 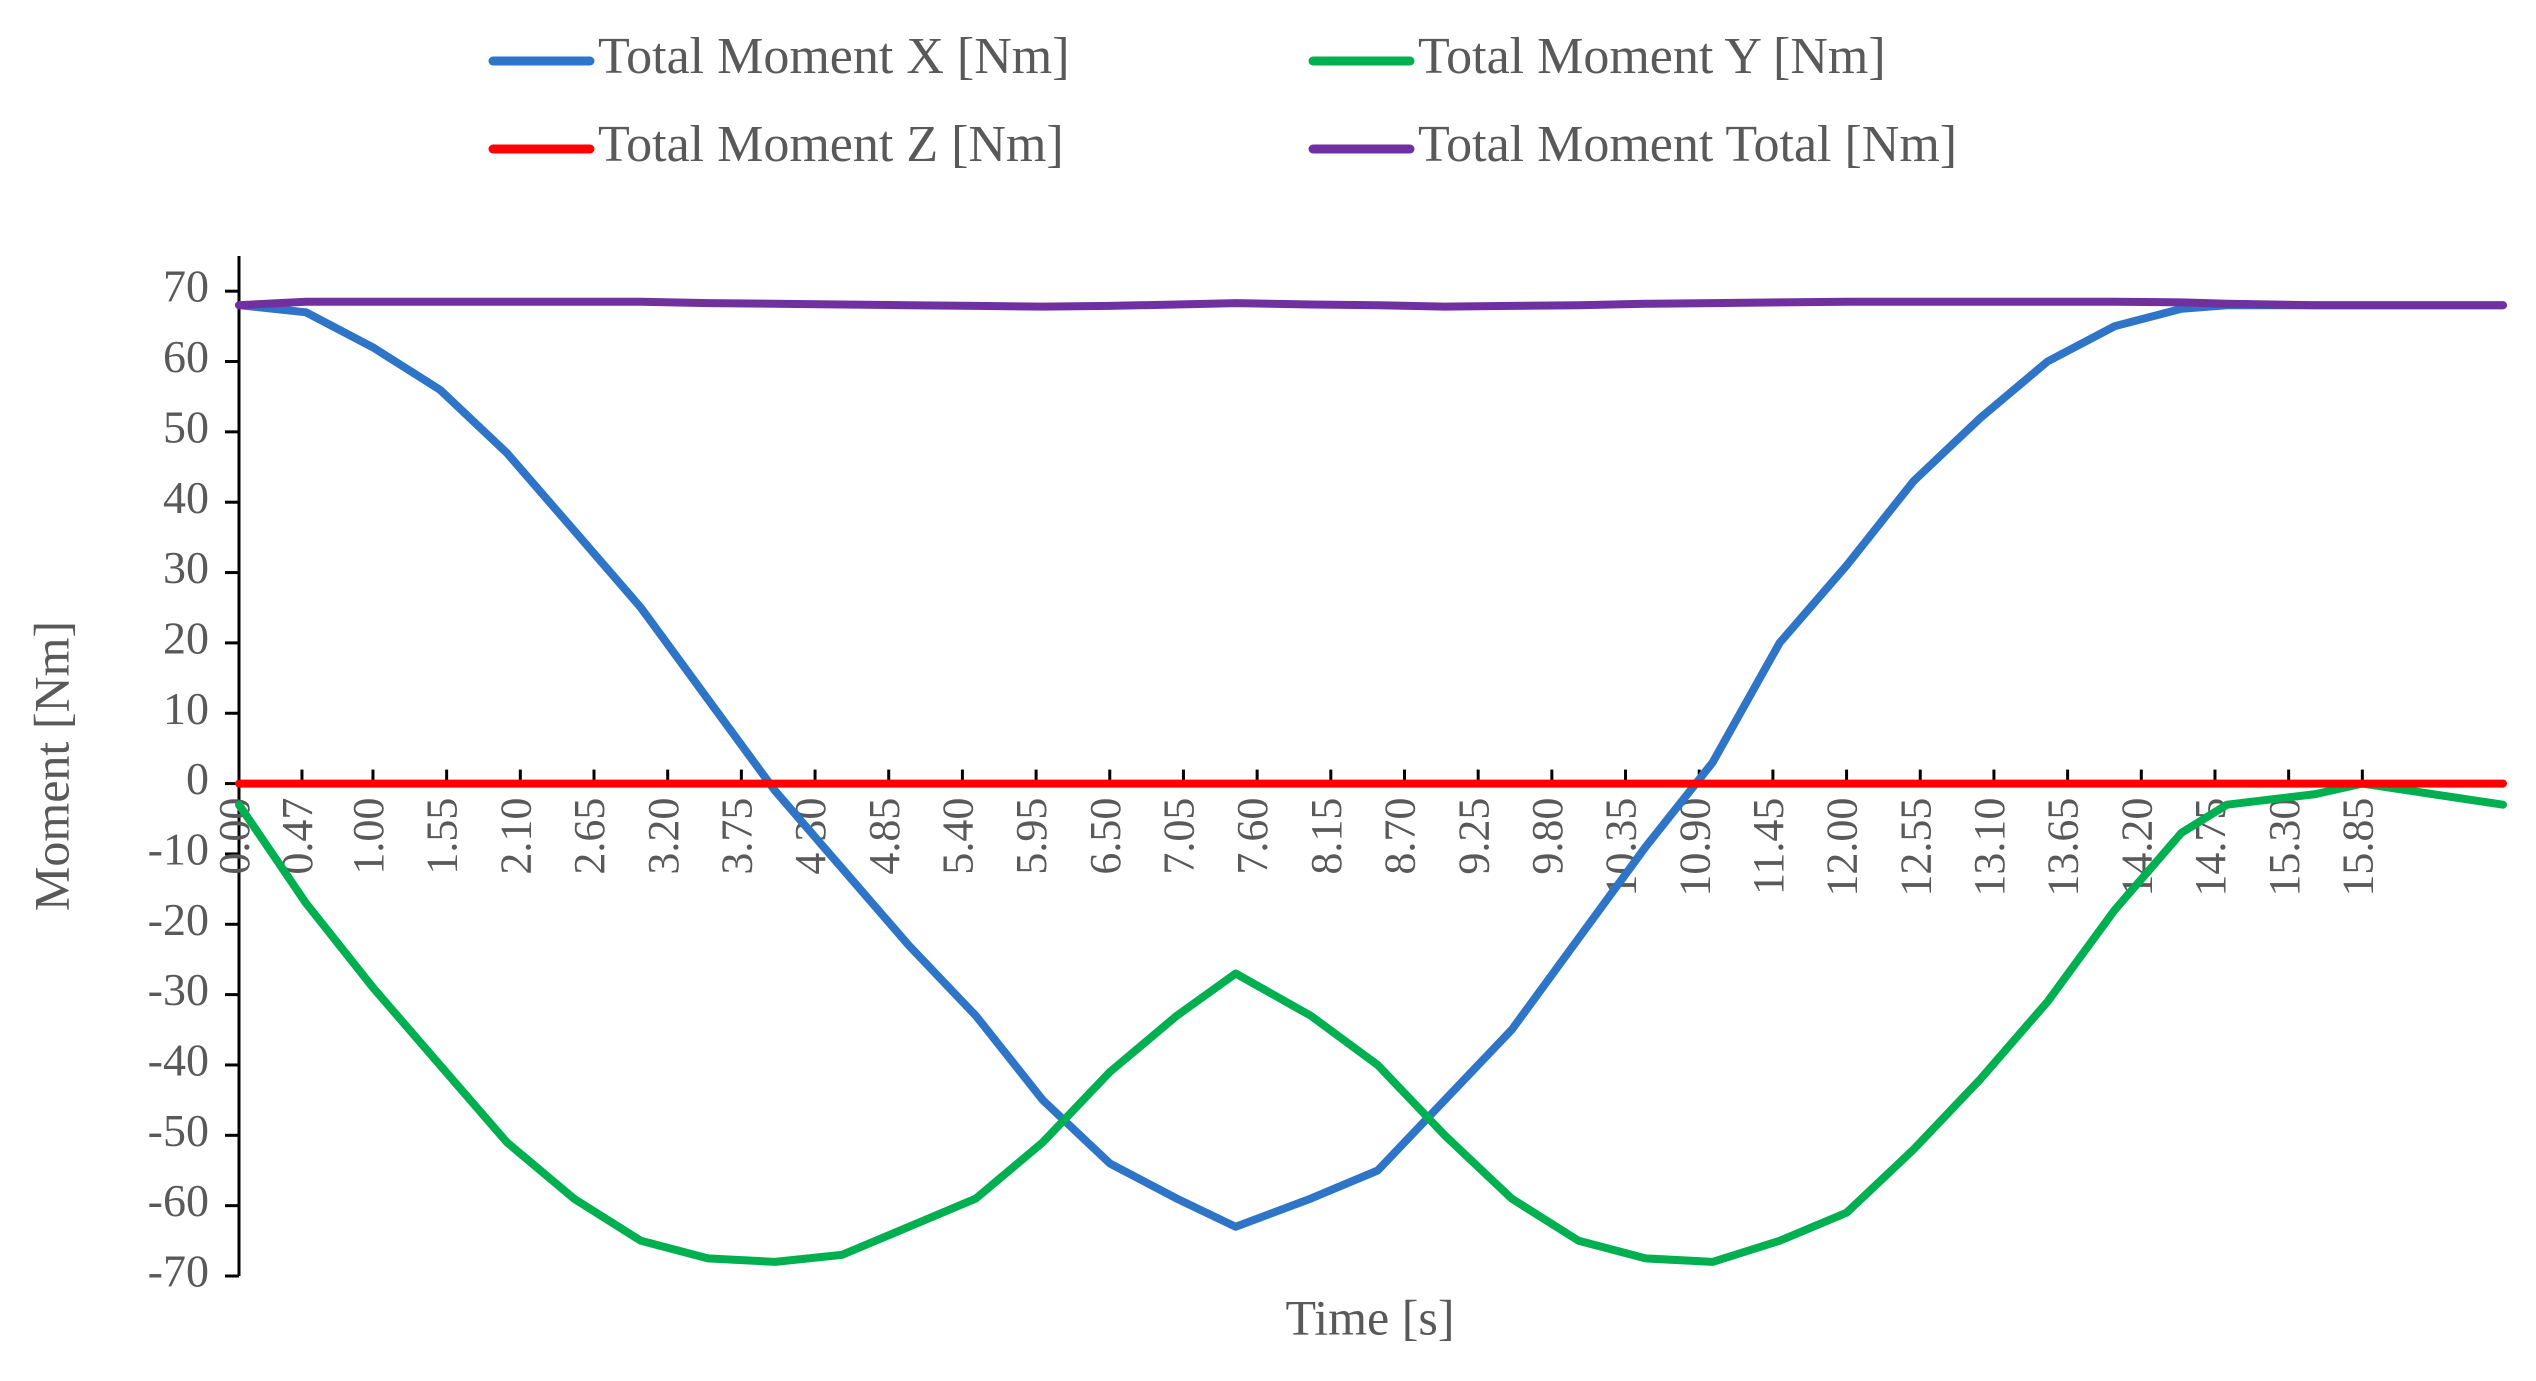 What do you see at coordinates (2284, 847) in the screenshot?
I see `x-tick-label: 15.30` at bounding box center [2284, 847].